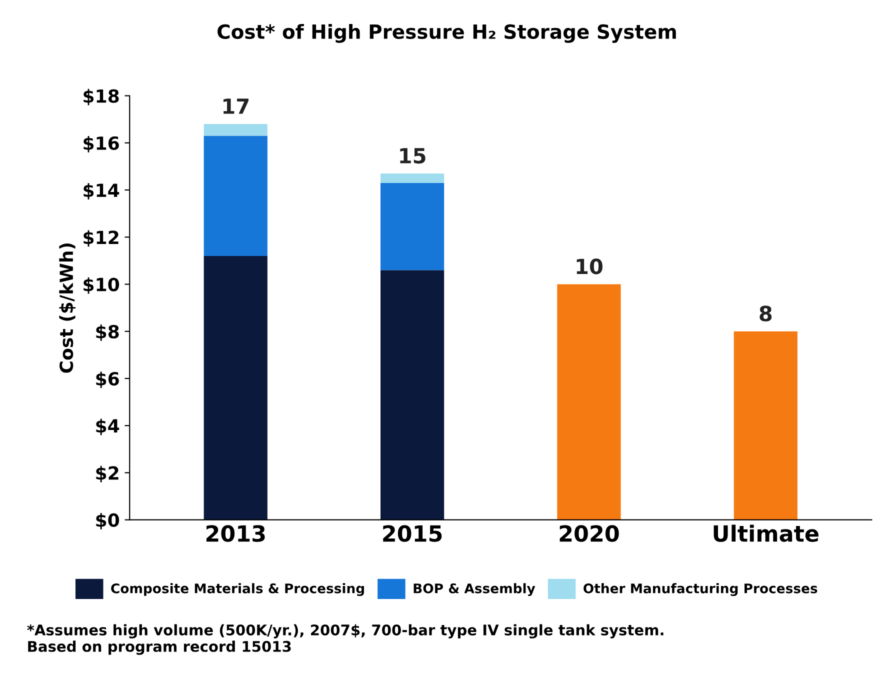  What do you see at coordinates (67, 308) in the screenshot?
I see `y-axis-title: Cost ($/kWh)` at bounding box center [67, 308].